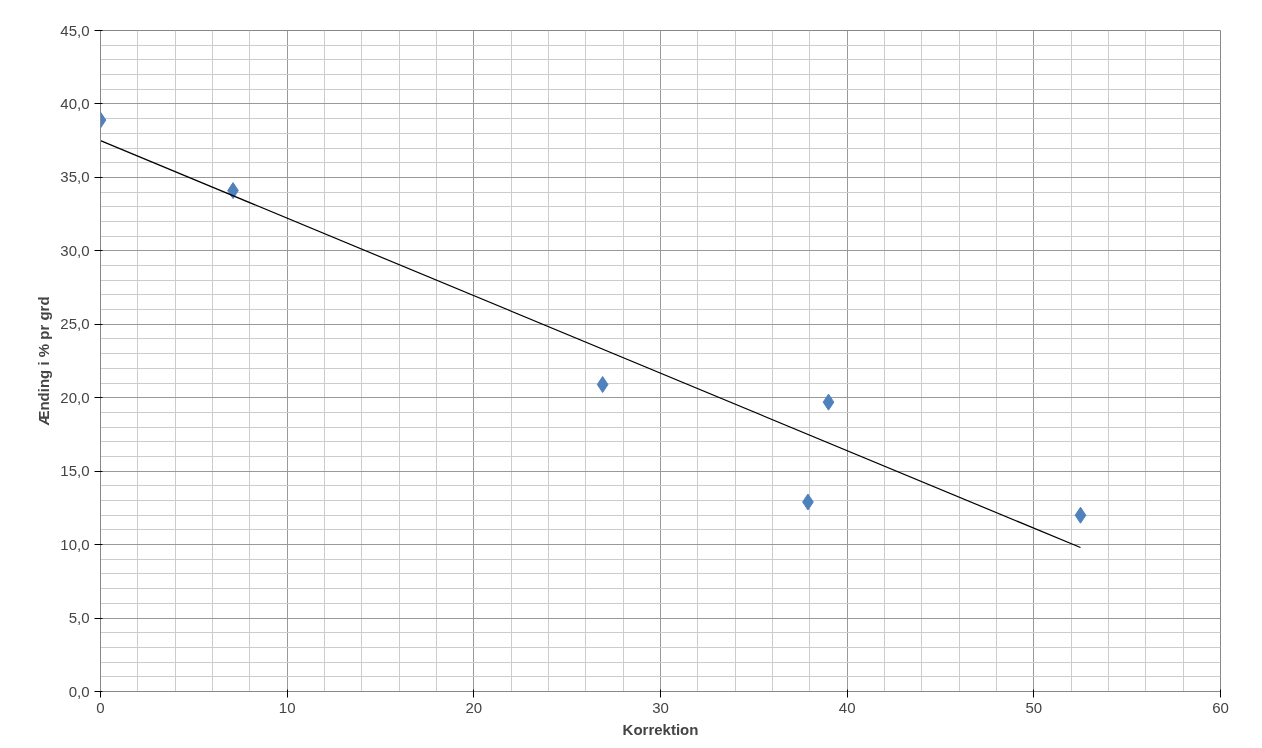 Image resolution: width=1262 pixels, height=748 pixels. What do you see at coordinates (287, 707) in the screenshot?
I see `x-tick-label: 10` at bounding box center [287, 707].